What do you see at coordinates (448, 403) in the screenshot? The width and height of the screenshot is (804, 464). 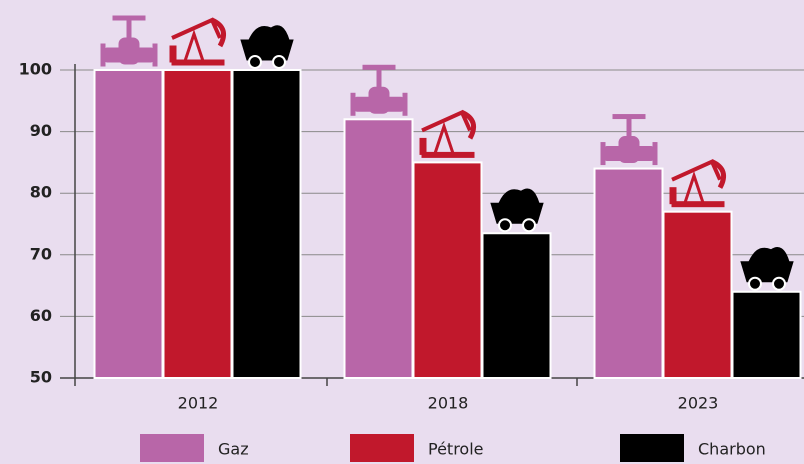 I see `x-tick-label: 2018` at bounding box center [448, 403].